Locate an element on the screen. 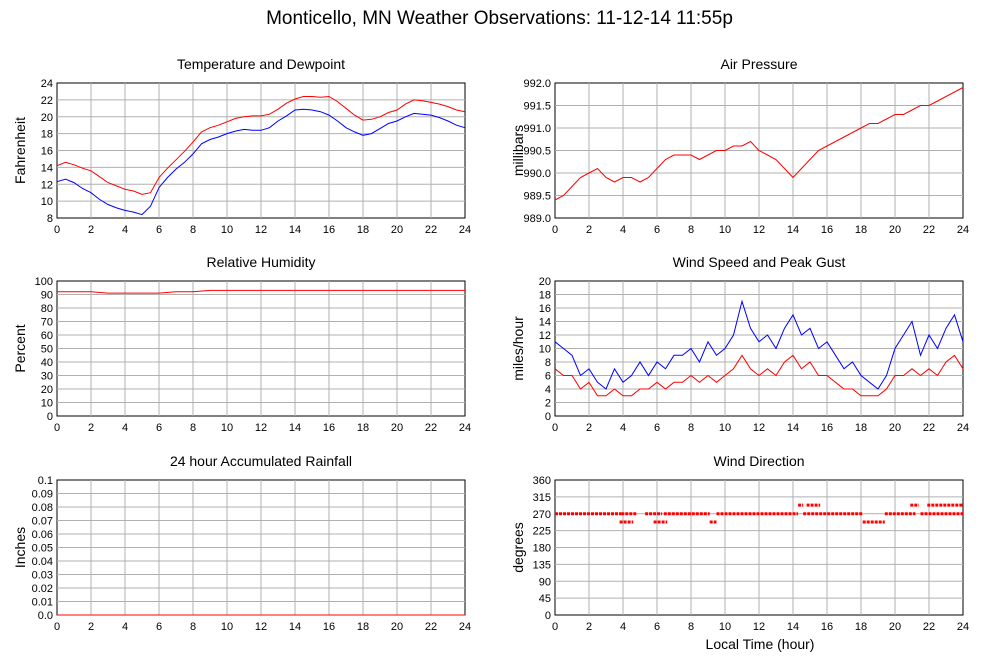  y-tick-label: 40 is located at coordinates (47, 363).